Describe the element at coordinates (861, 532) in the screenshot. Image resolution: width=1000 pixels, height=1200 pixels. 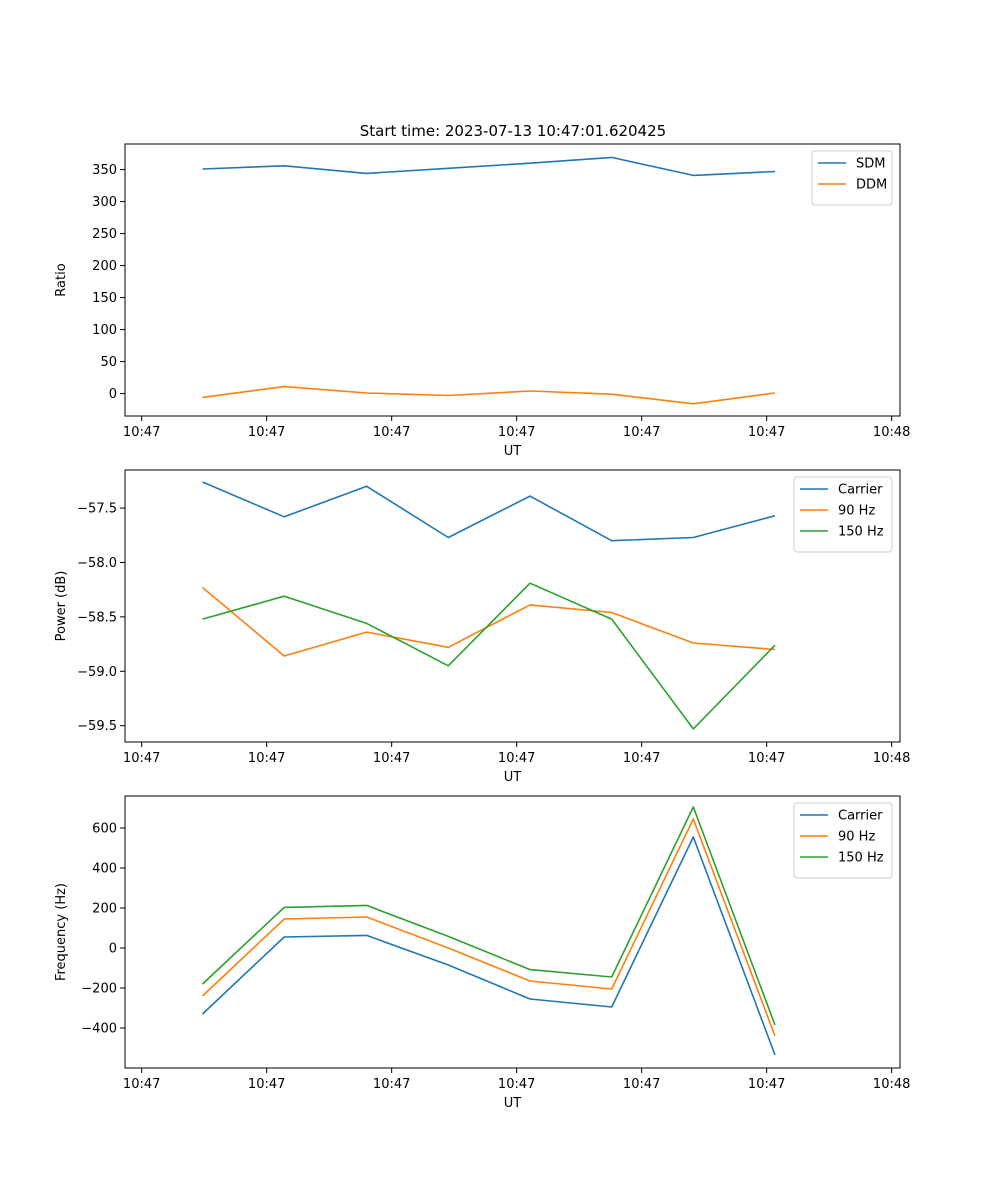
I see `power-legend-label: 150 Hz` at that location.